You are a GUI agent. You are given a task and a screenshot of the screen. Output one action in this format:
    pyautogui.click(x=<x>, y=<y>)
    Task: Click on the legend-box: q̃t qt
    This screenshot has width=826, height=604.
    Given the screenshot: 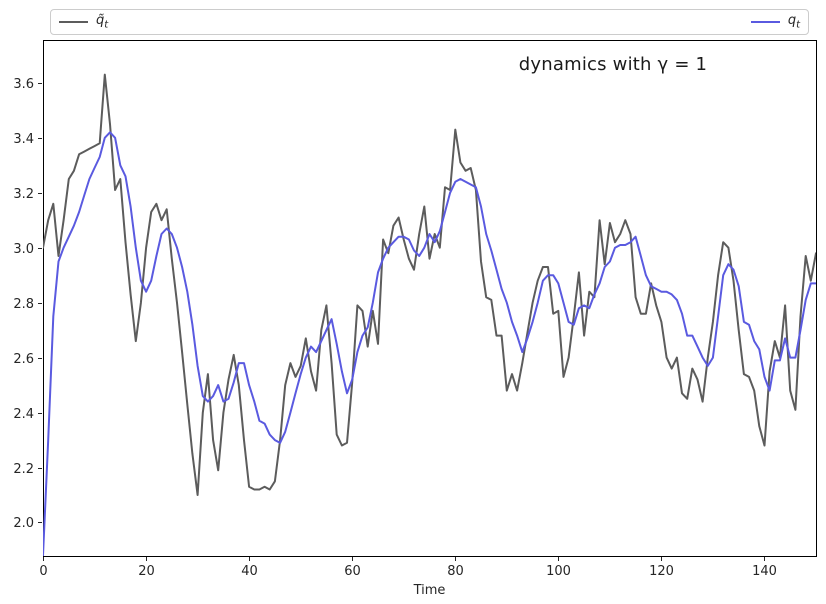 What is the action you would take?
    pyautogui.click(x=429, y=22)
    